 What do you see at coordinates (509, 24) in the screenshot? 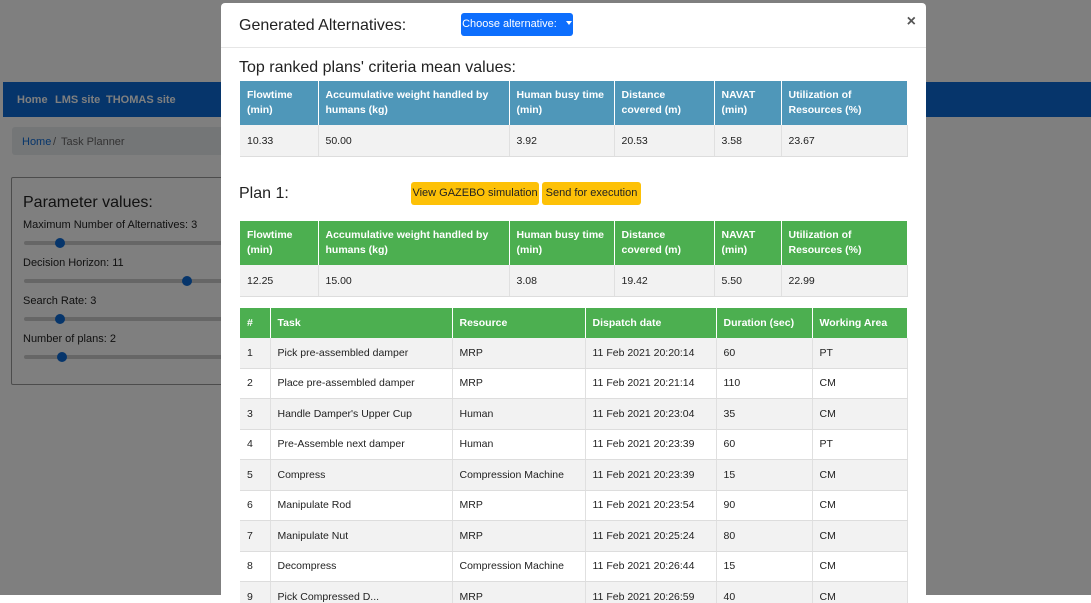
I see `choose-alternative-label: Choose alternative:` at bounding box center [509, 24].